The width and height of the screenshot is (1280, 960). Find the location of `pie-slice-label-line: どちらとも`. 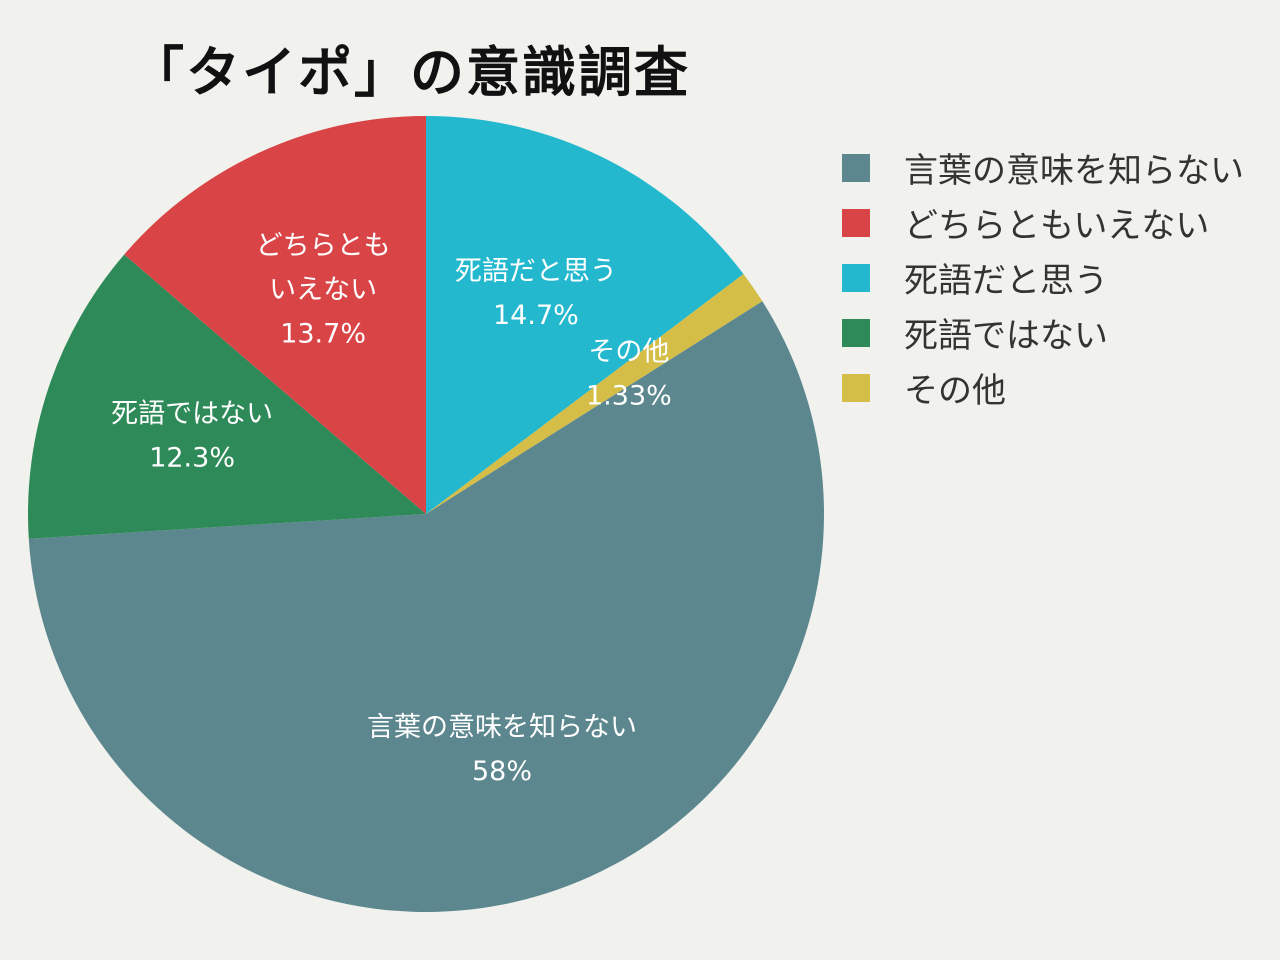

pie-slice-label-line: どちらとも is located at coordinates (323, 246).